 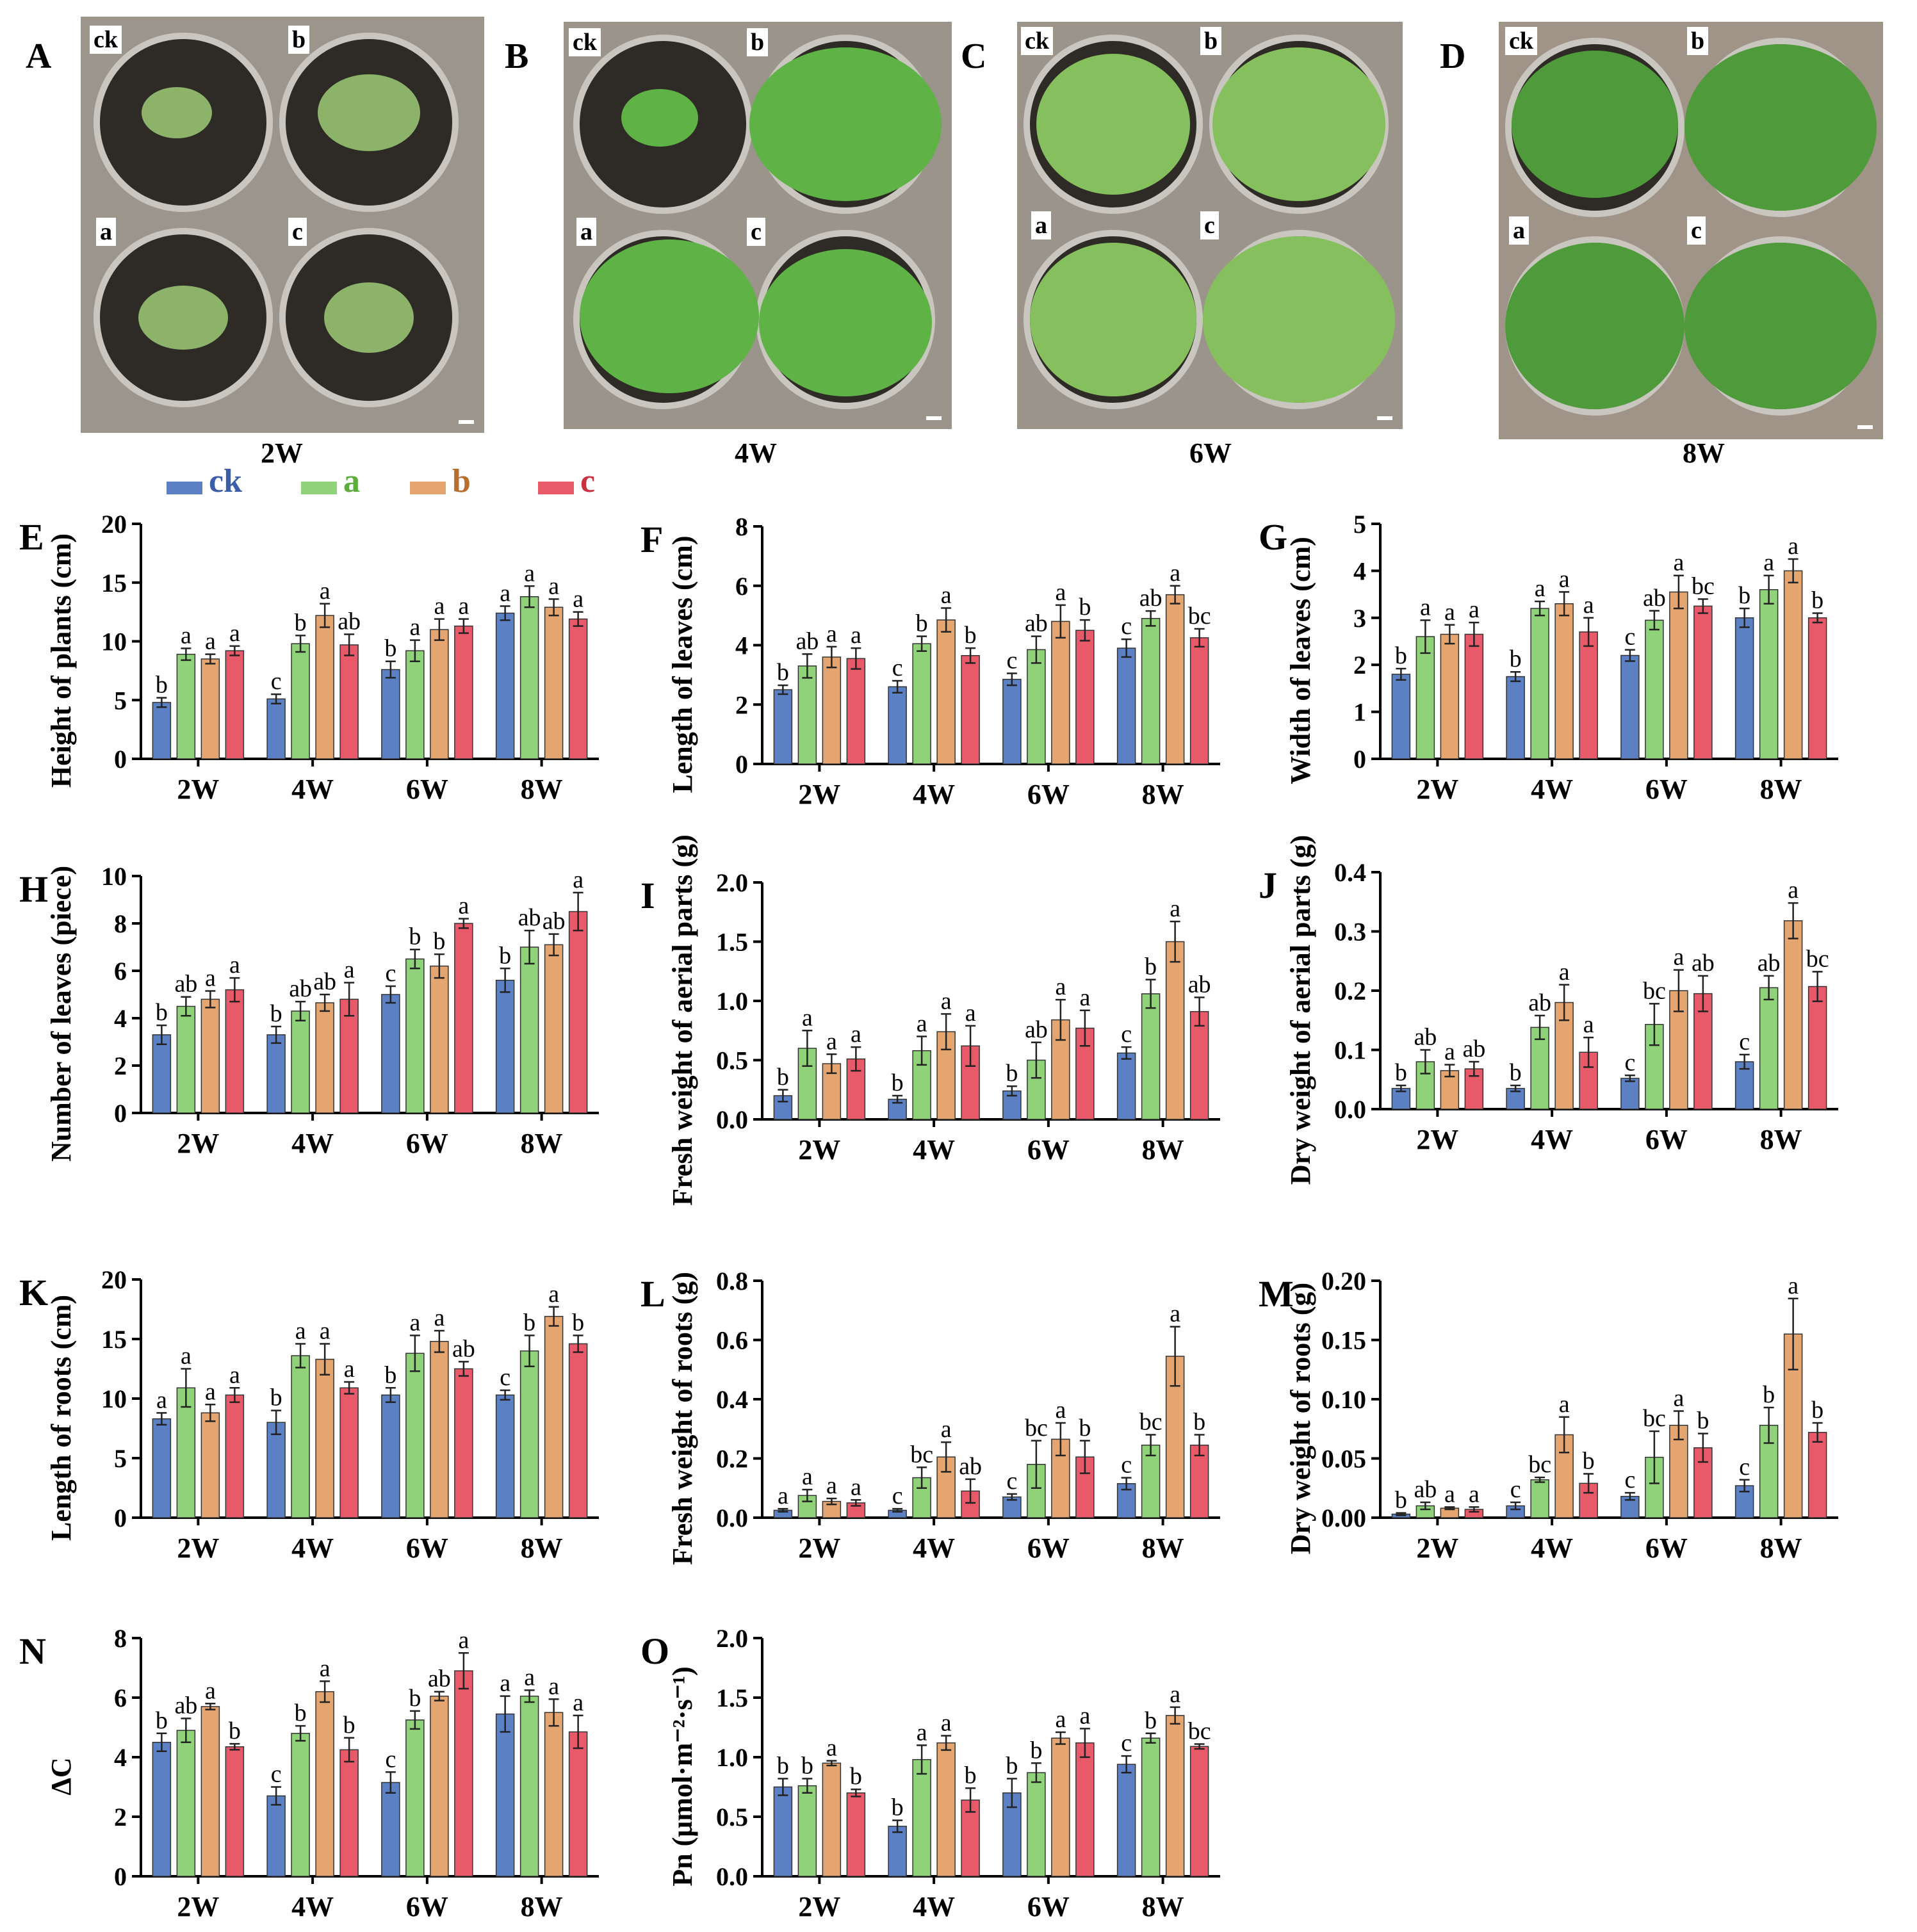 I want to click on y-tick-label: 2, so click(x=120, y=1065).